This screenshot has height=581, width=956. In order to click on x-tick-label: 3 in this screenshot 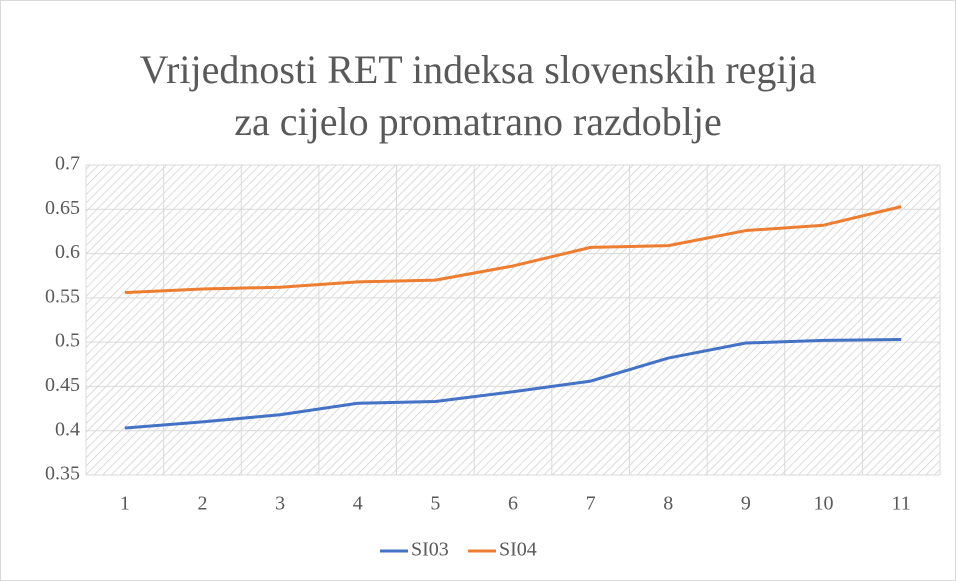, I will do `click(280, 504)`.